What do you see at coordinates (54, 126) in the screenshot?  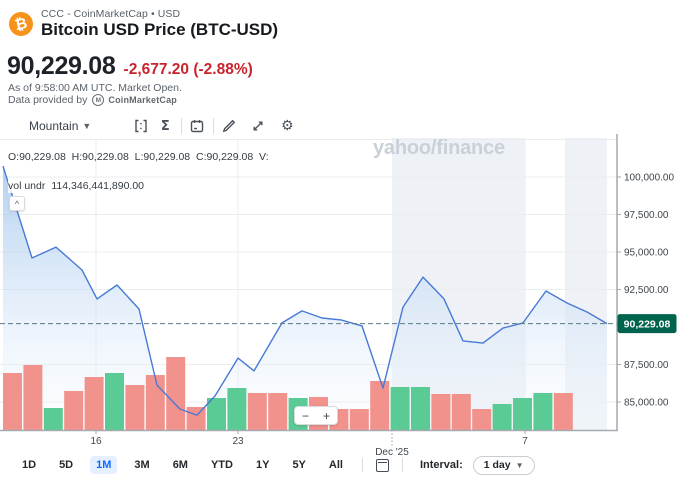 I see `chart-type-label: Mountain` at bounding box center [54, 126].